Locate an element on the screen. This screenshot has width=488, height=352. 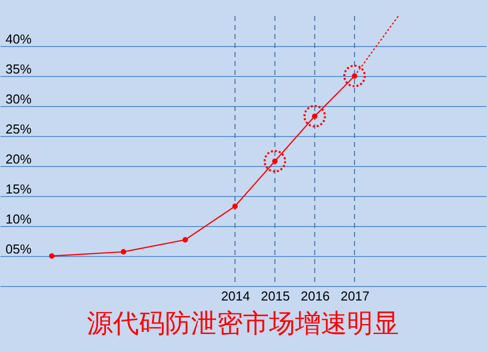
x-tick-label: 2017 is located at coordinates (355, 296).